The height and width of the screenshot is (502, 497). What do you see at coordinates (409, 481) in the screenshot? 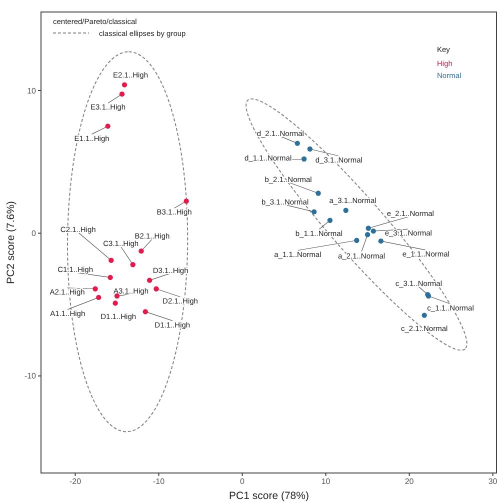
I see `x-tick-label: 20` at bounding box center [409, 481].